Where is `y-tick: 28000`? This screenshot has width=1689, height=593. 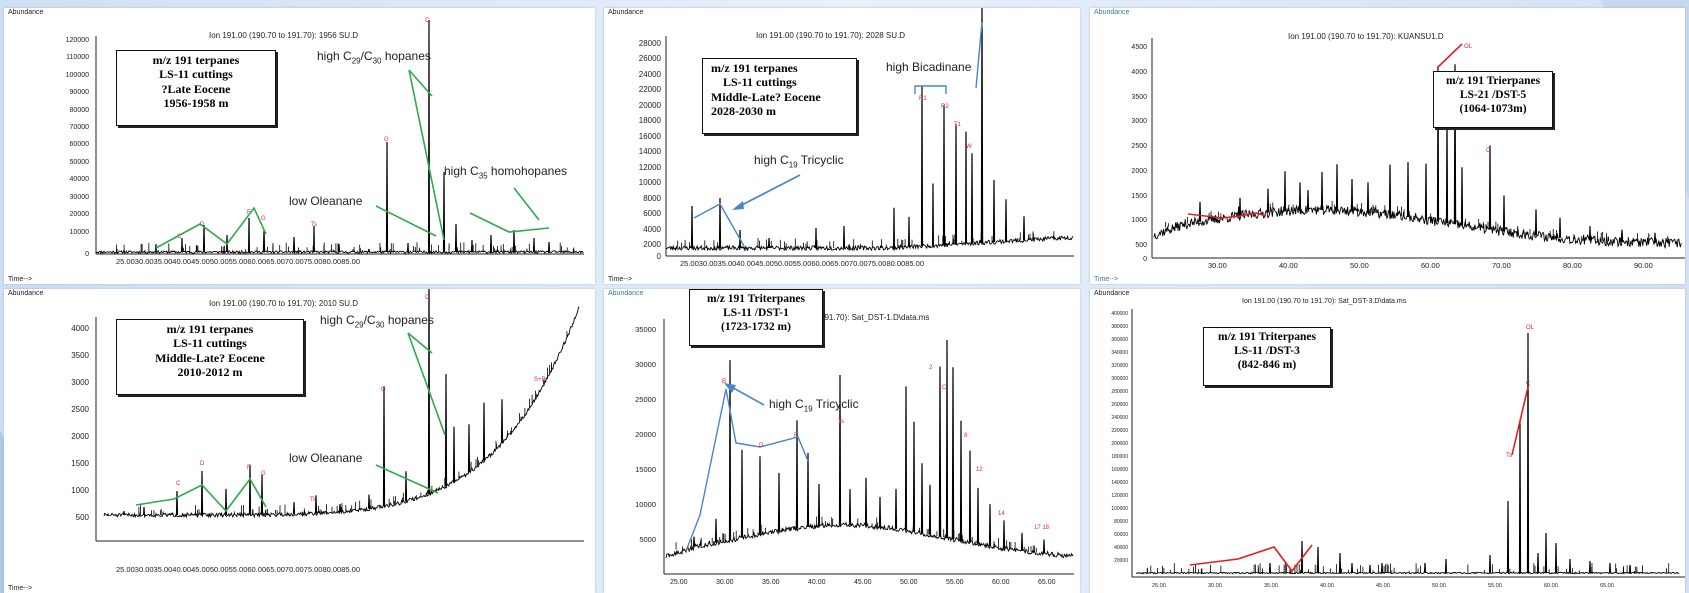 y-tick: 28000 is located at coordinates (650, 43).